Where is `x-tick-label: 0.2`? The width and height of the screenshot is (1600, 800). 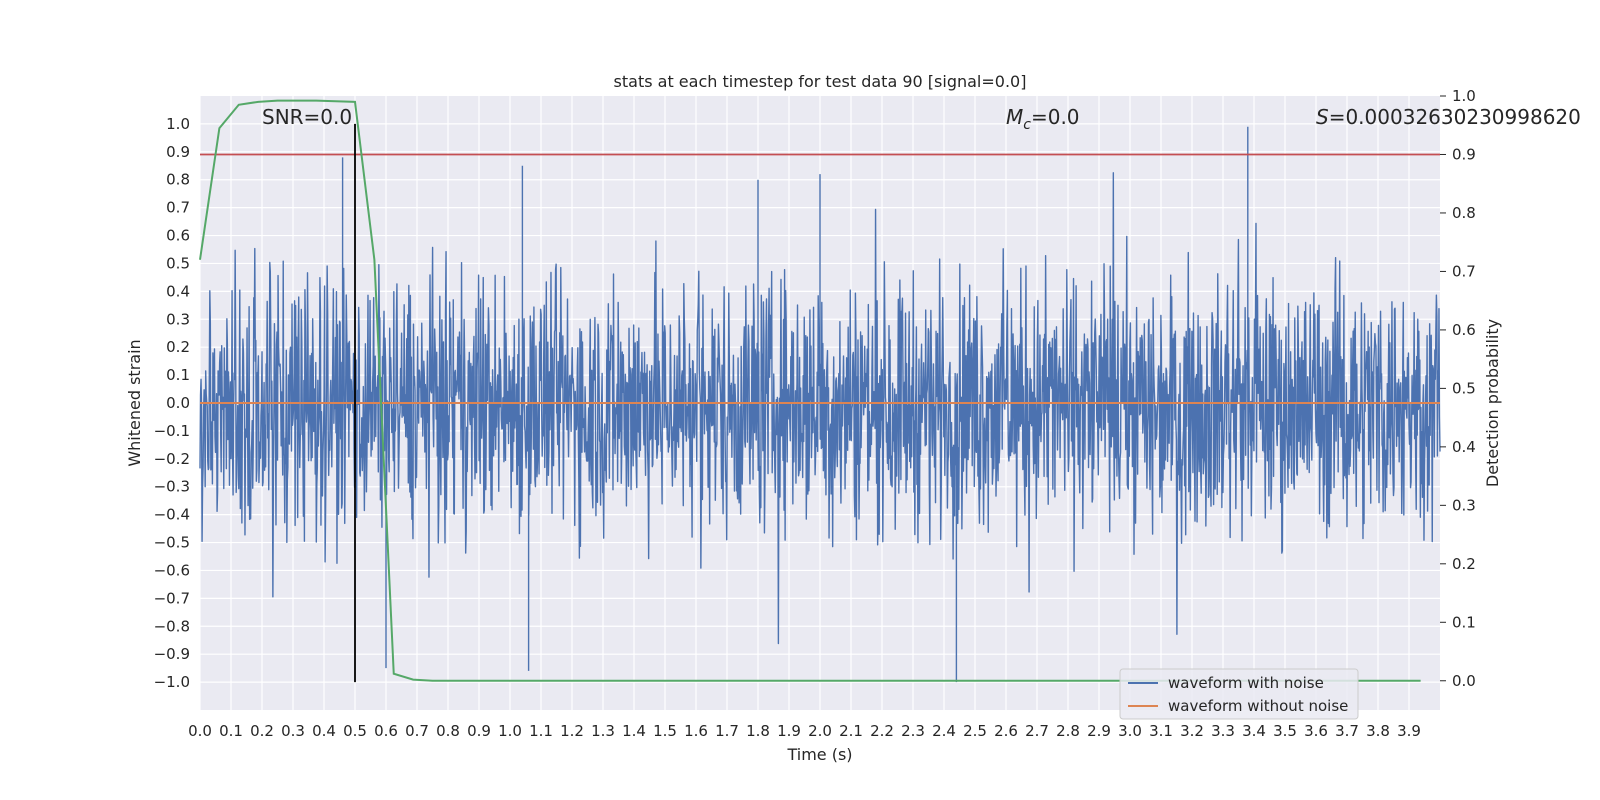 x-tick-label: 0.2 is located at coordinates (262, 731).